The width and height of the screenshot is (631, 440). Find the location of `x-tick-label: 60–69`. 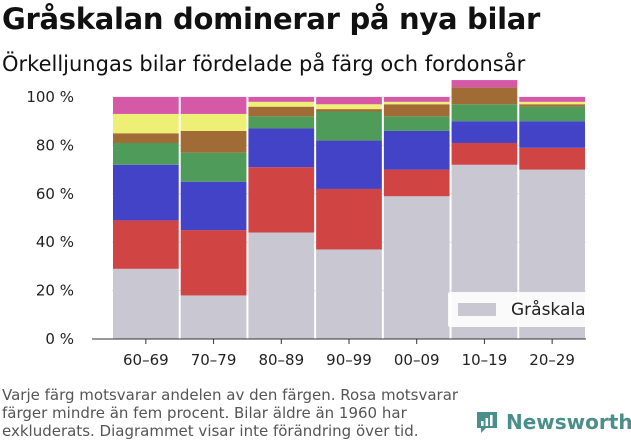

x-tick-label: 60–69 is located at coordinates (146, 360).